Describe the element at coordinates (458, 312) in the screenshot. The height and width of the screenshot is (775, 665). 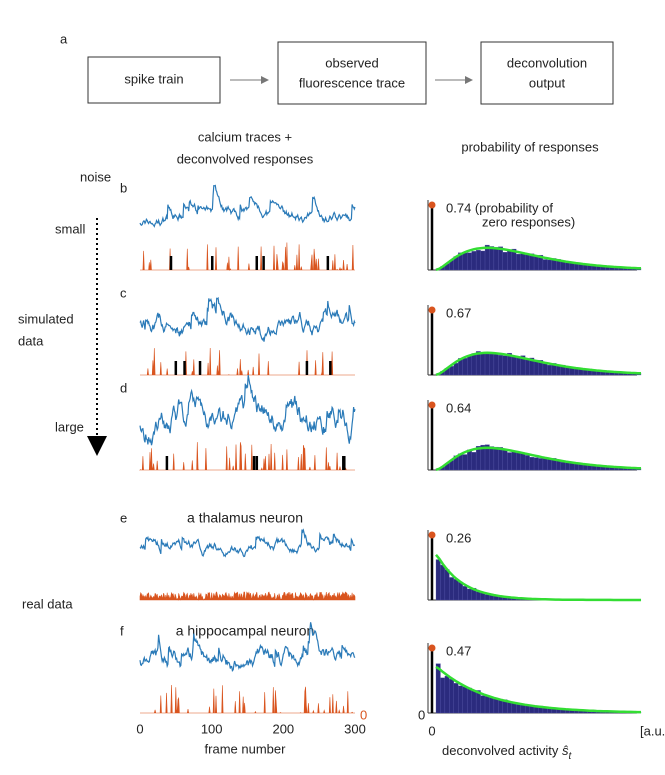
I see `probability-label: 0.67` at that location.